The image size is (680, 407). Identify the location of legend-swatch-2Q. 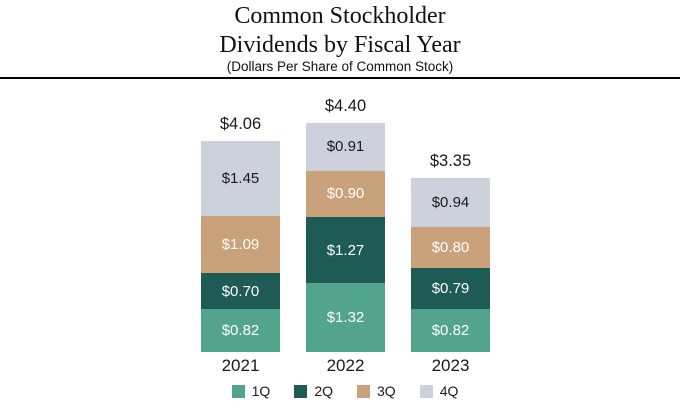
(301, 391).